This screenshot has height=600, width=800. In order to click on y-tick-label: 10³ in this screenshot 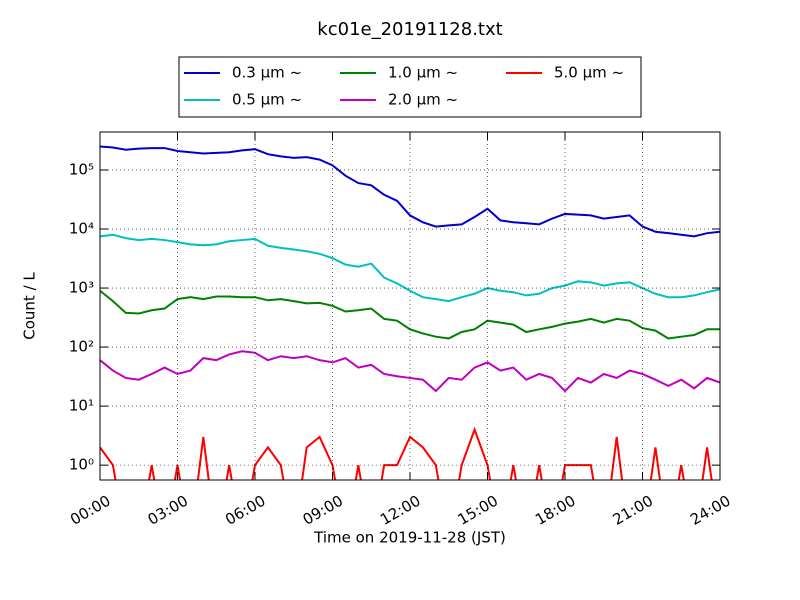, I will do `click(81, 288)`.